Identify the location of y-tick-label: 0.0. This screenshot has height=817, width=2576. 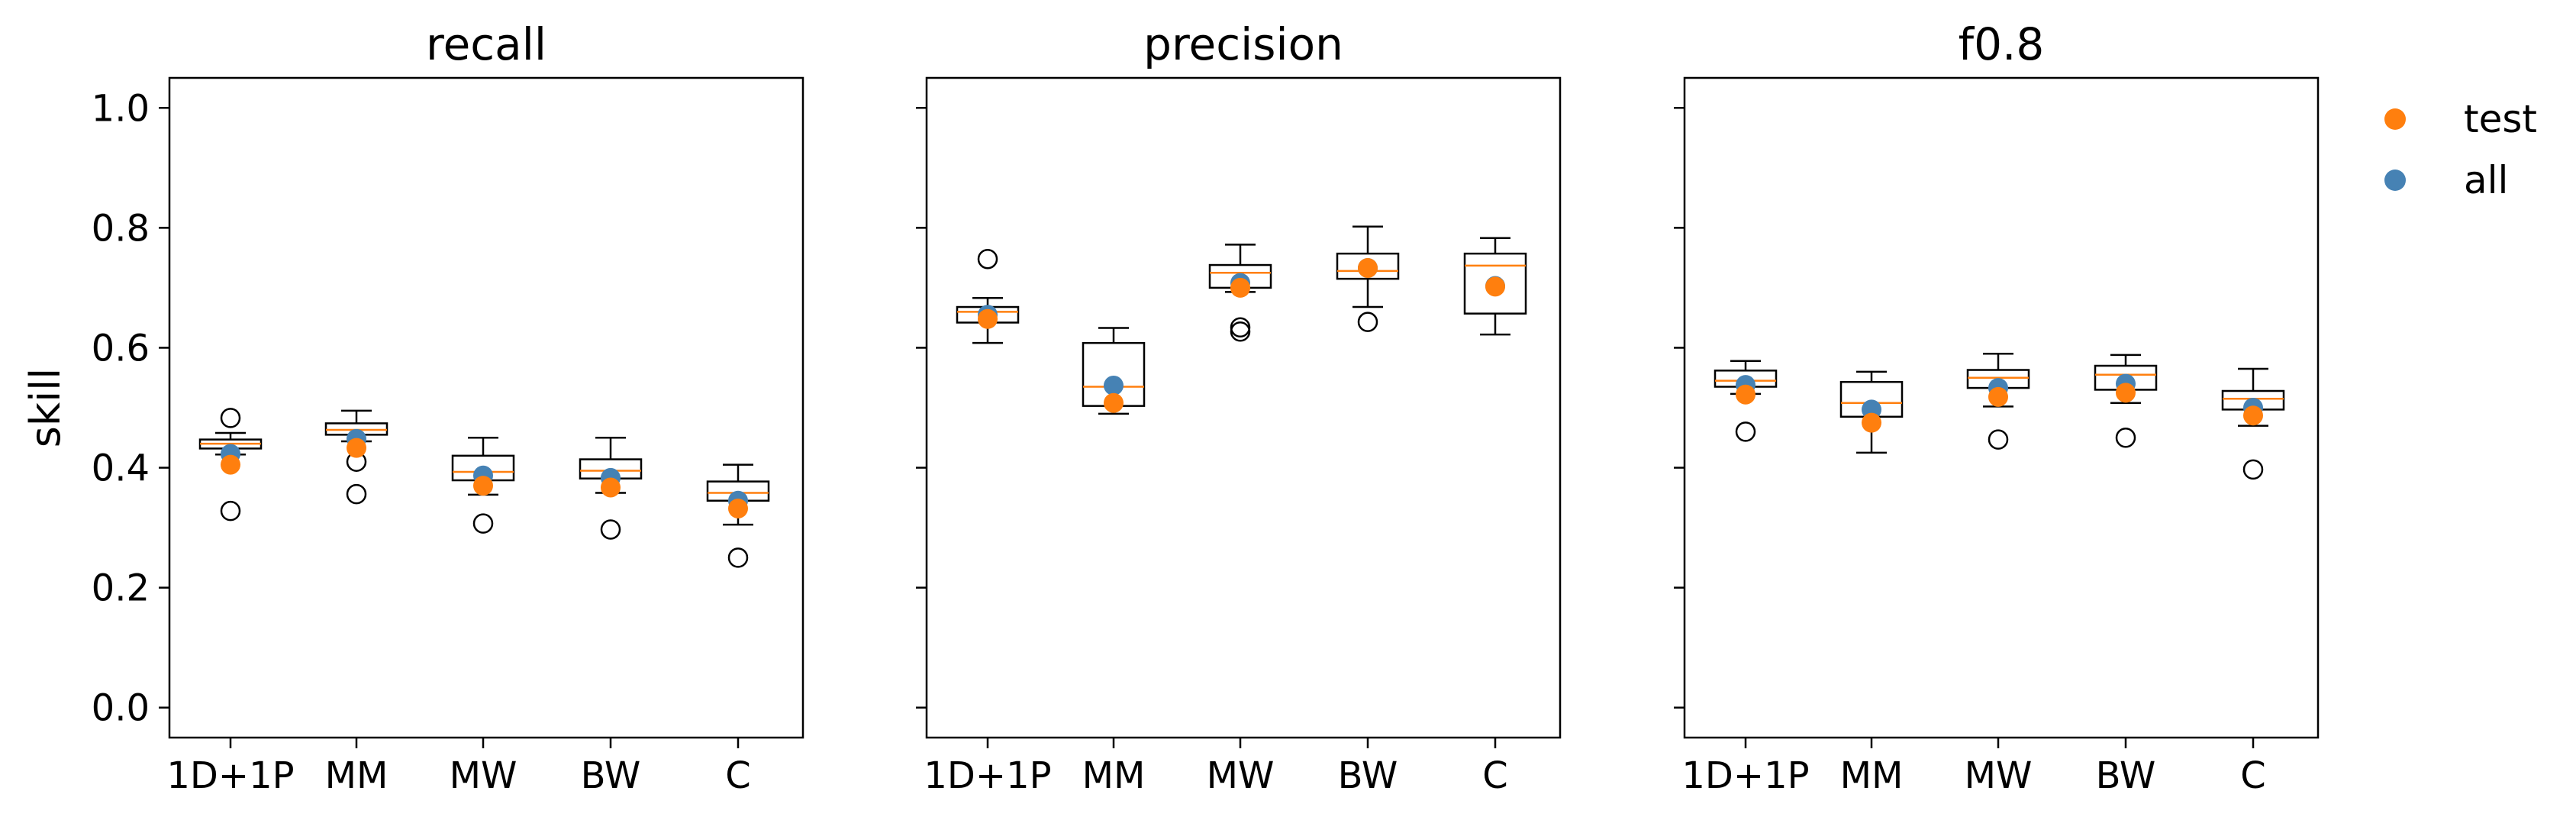
(121, 708).